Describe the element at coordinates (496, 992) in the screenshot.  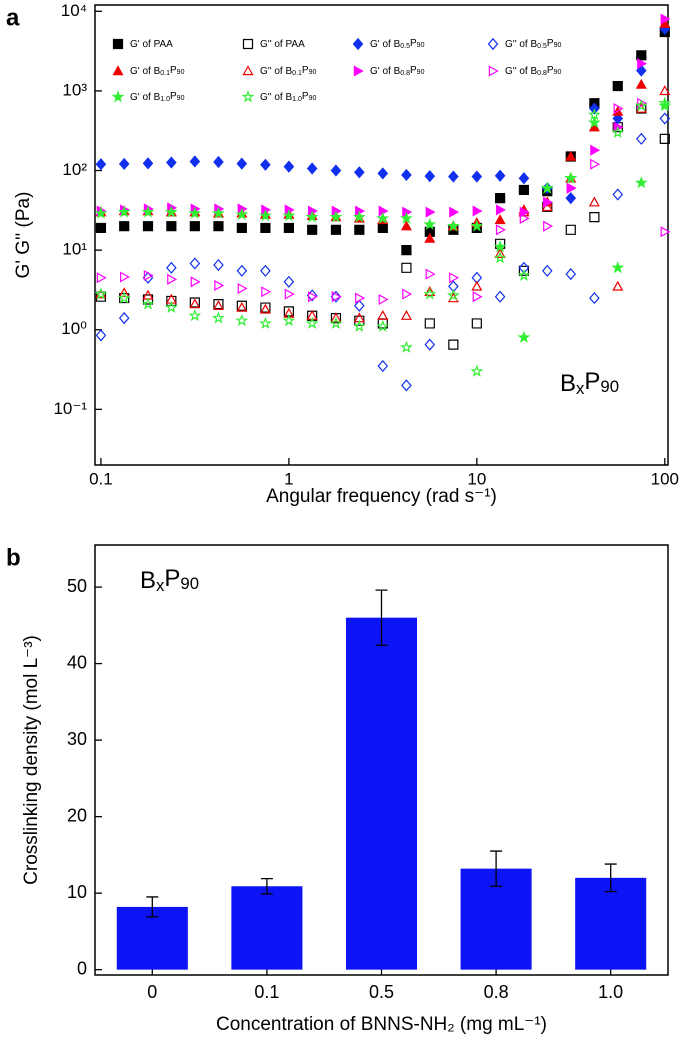
I see `x-tick-label: 0.8` at that location.